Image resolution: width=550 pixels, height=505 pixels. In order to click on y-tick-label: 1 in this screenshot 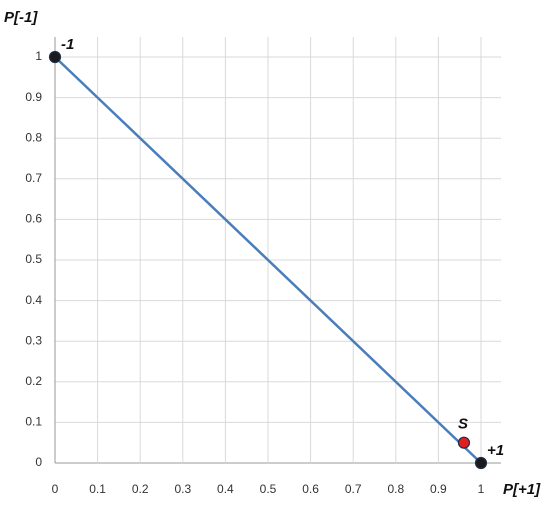, I will do `click(38, 56)`.